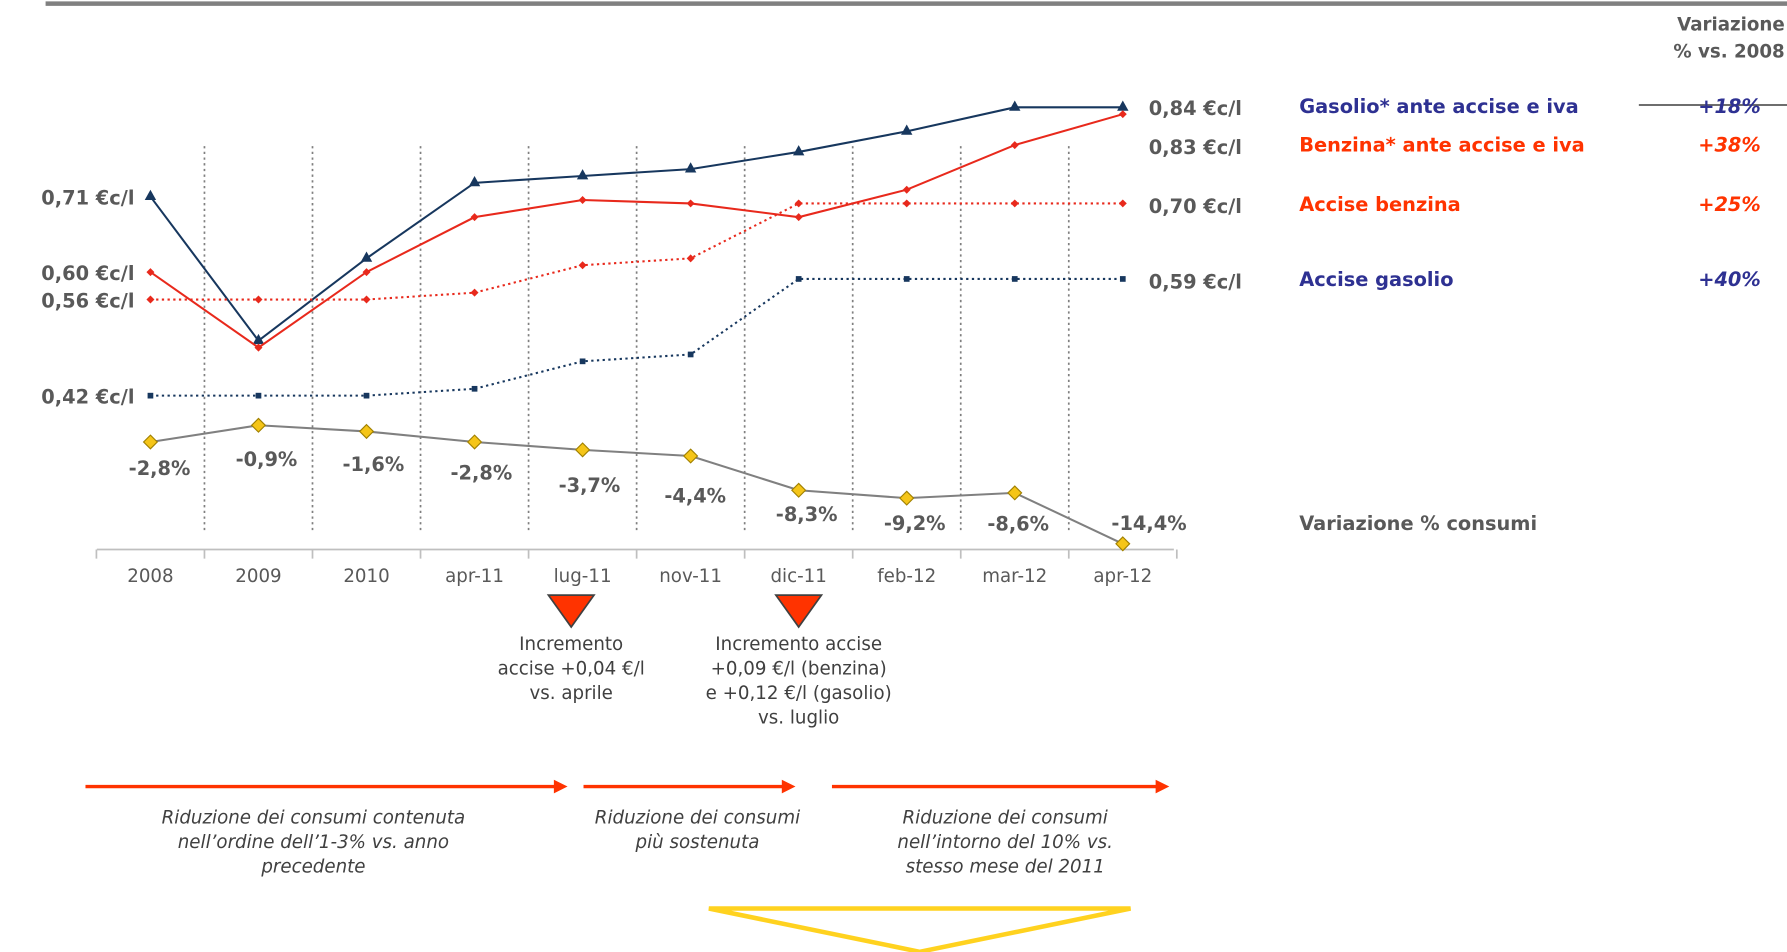  Describe the element at coordinates (1005, 842) in the screenshot. I see `phase-text: nell’intorno del 10% vs.` at that location.